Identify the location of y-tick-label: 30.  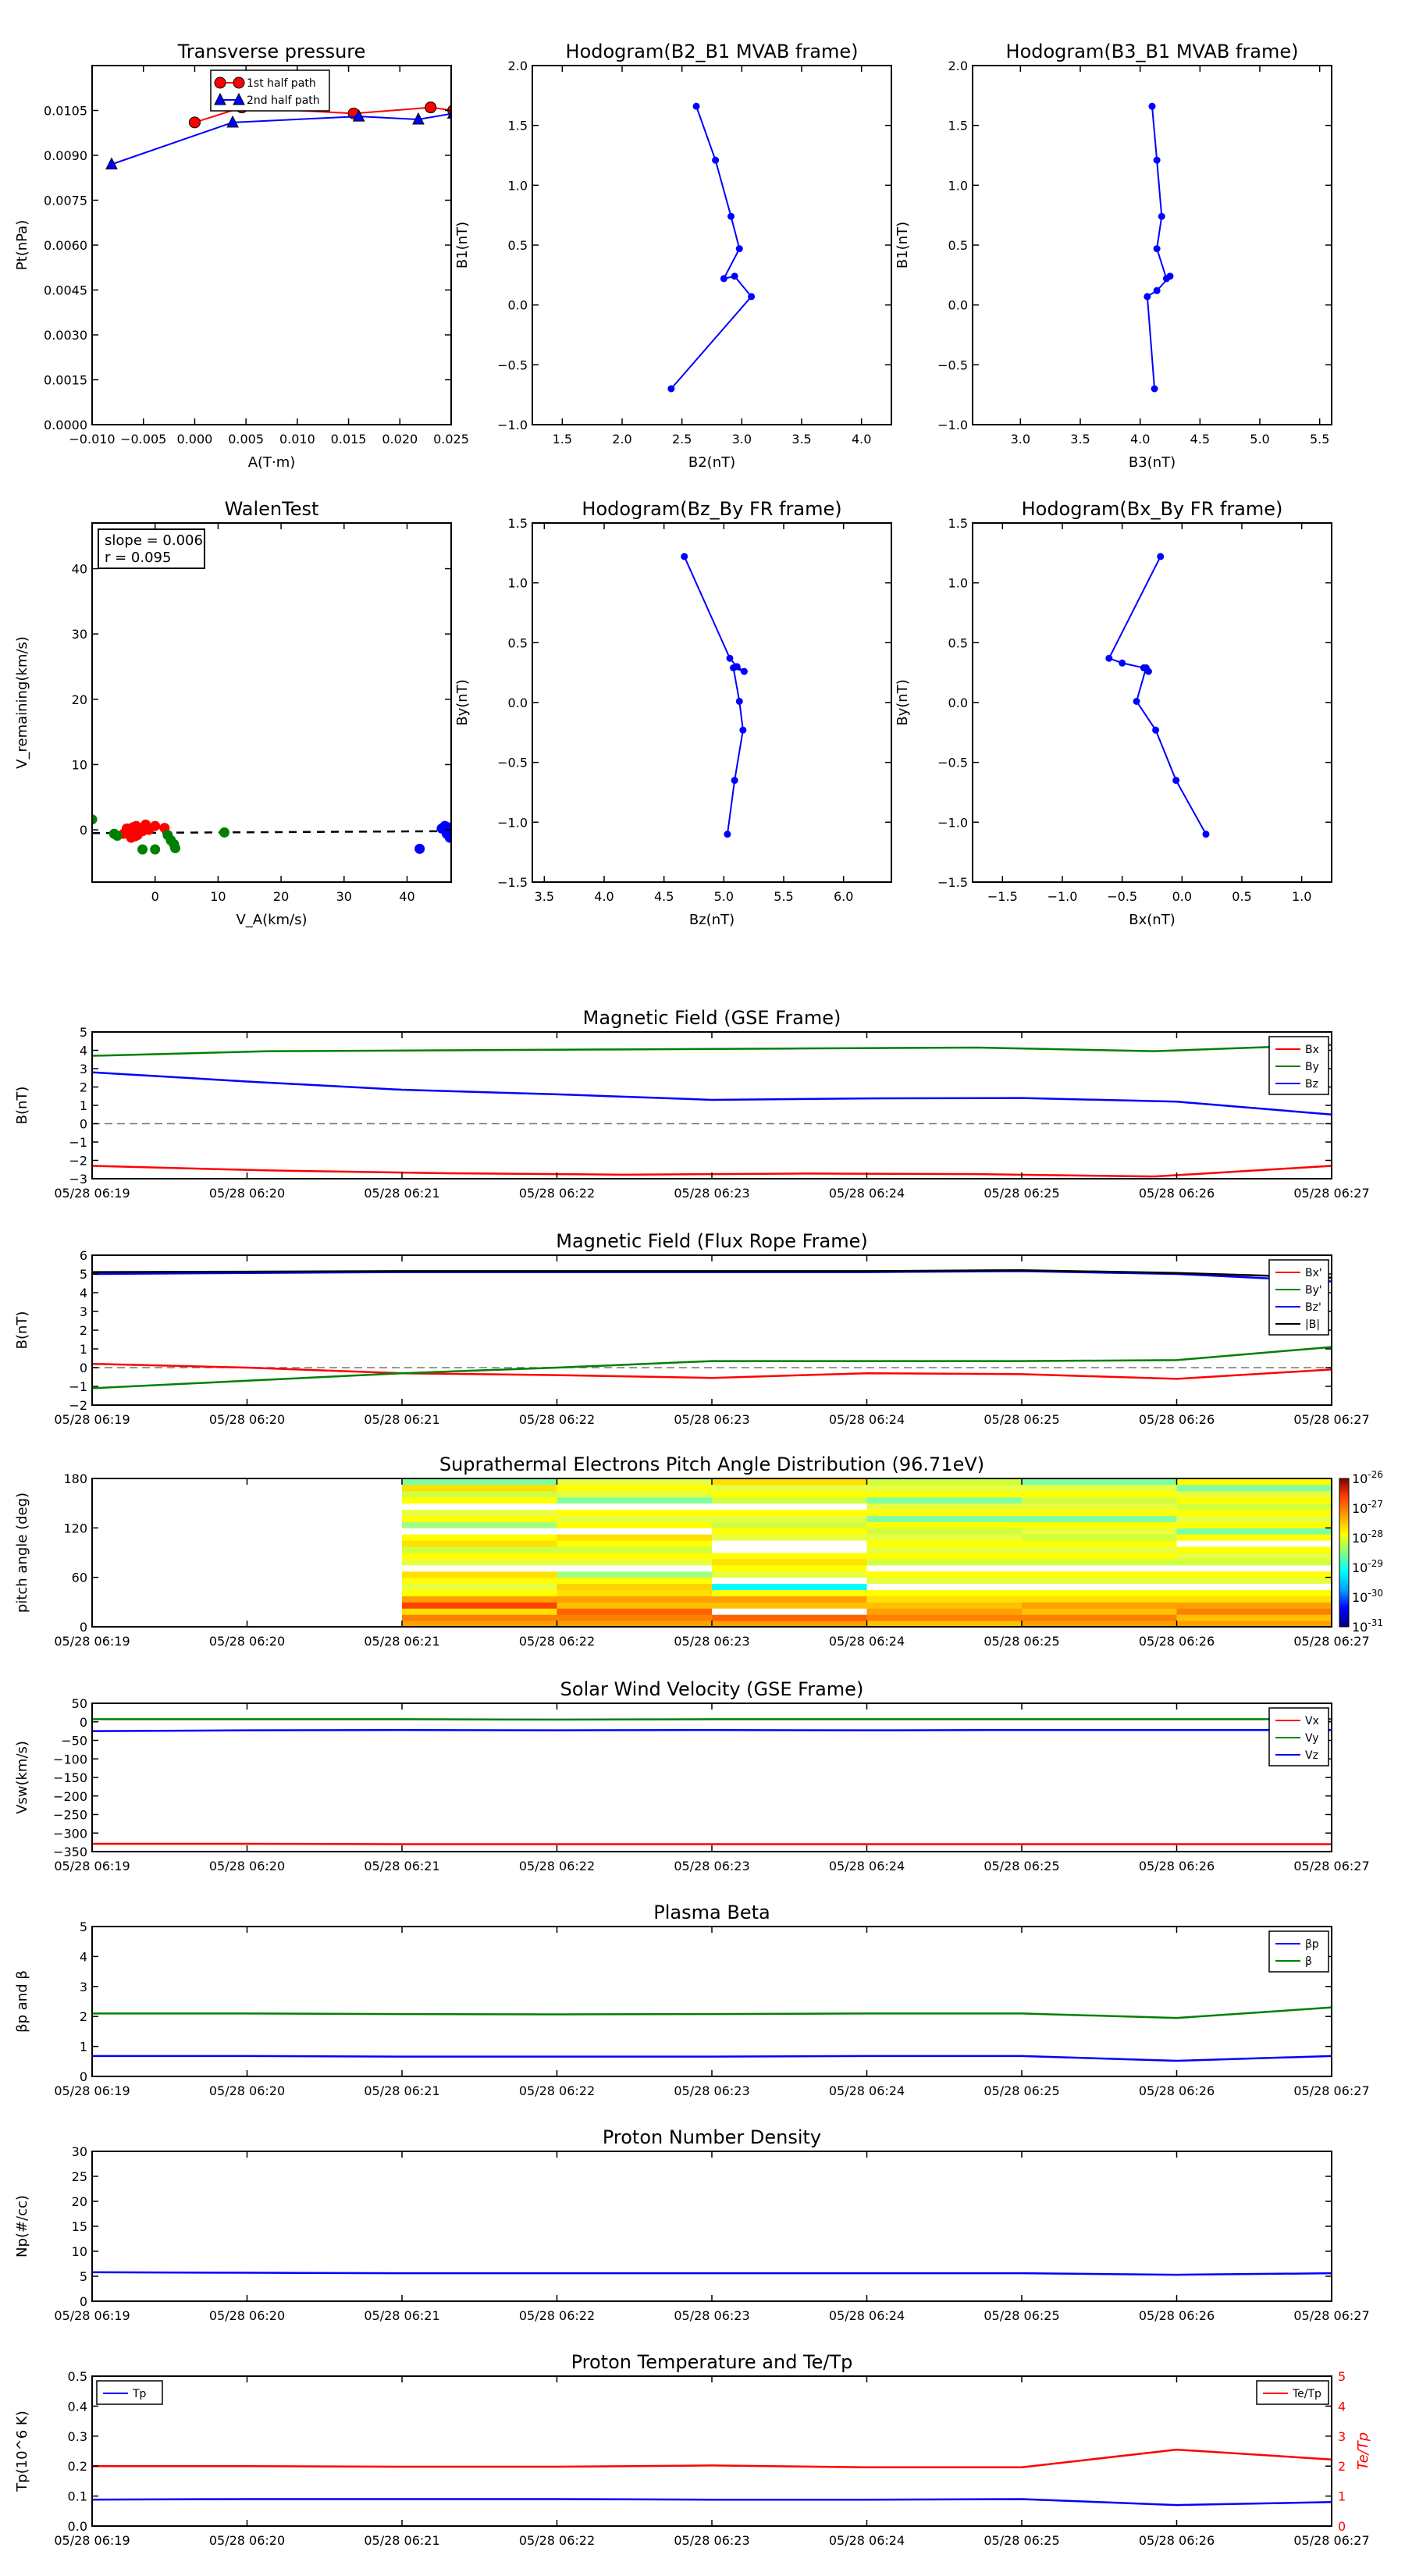
(80, 634).